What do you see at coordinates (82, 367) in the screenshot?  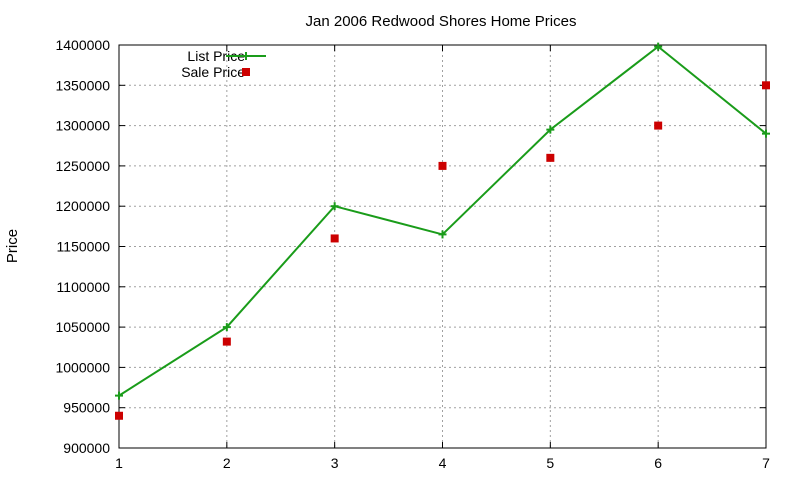 I see `y-tick-label: 1000000` at bounding box center [82, 367].